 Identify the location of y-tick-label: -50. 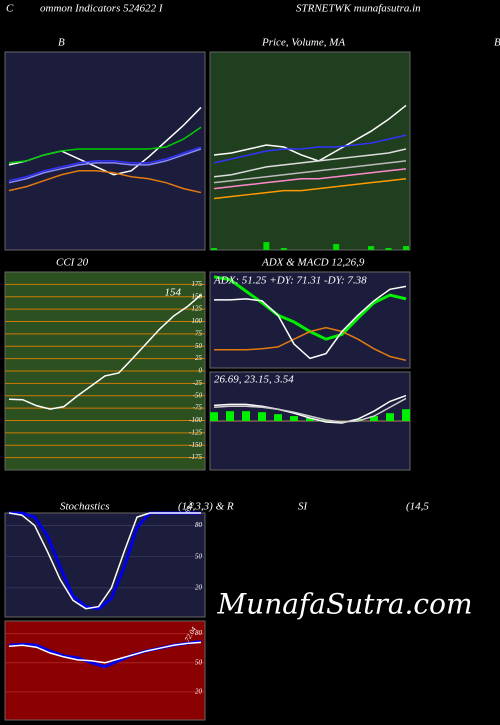
(198, 395).